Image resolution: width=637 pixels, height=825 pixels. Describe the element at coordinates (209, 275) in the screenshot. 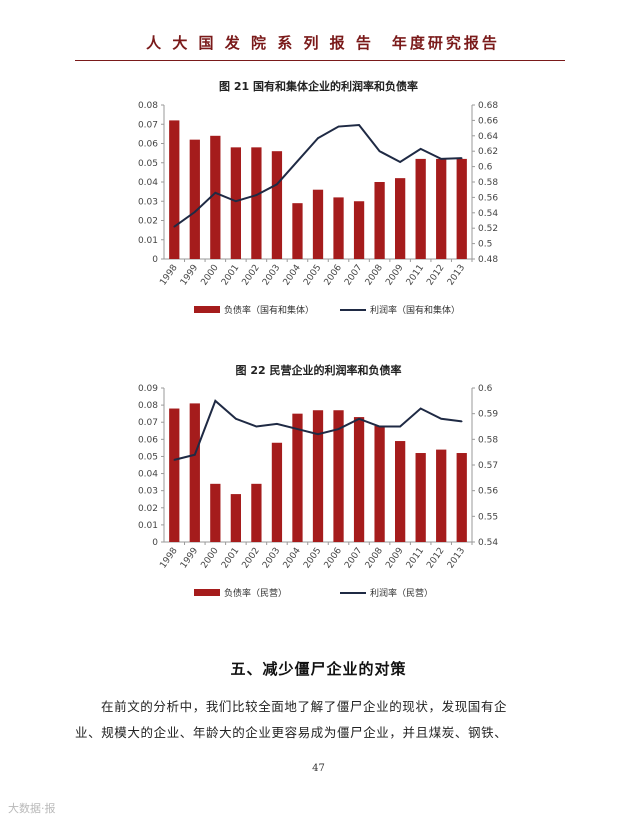

I see `x-tick-label: 2000` at that location.